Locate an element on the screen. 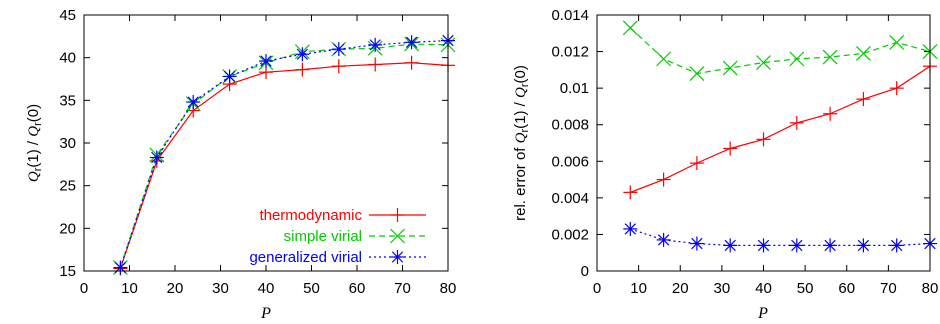  right-y-tick-label: 0.008 is located at coordinates (570, 125).